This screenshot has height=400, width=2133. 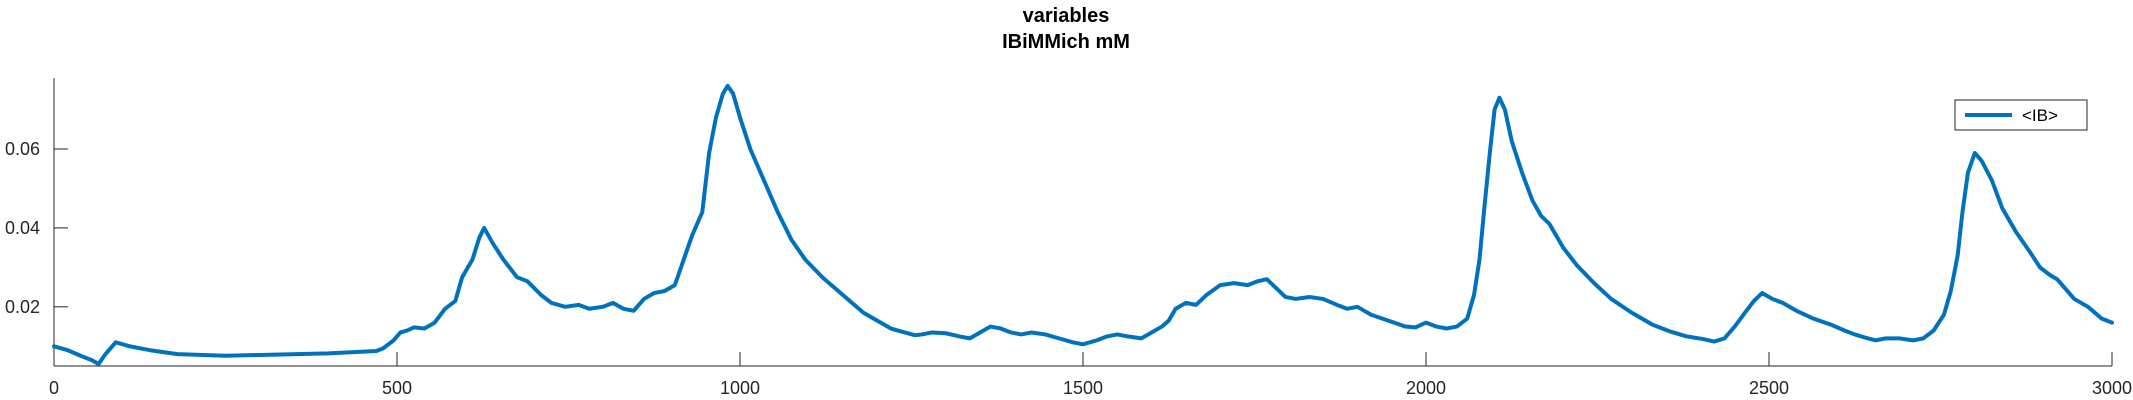 I want to click on x-tick-label: 1000, so click(x=740, y=388).